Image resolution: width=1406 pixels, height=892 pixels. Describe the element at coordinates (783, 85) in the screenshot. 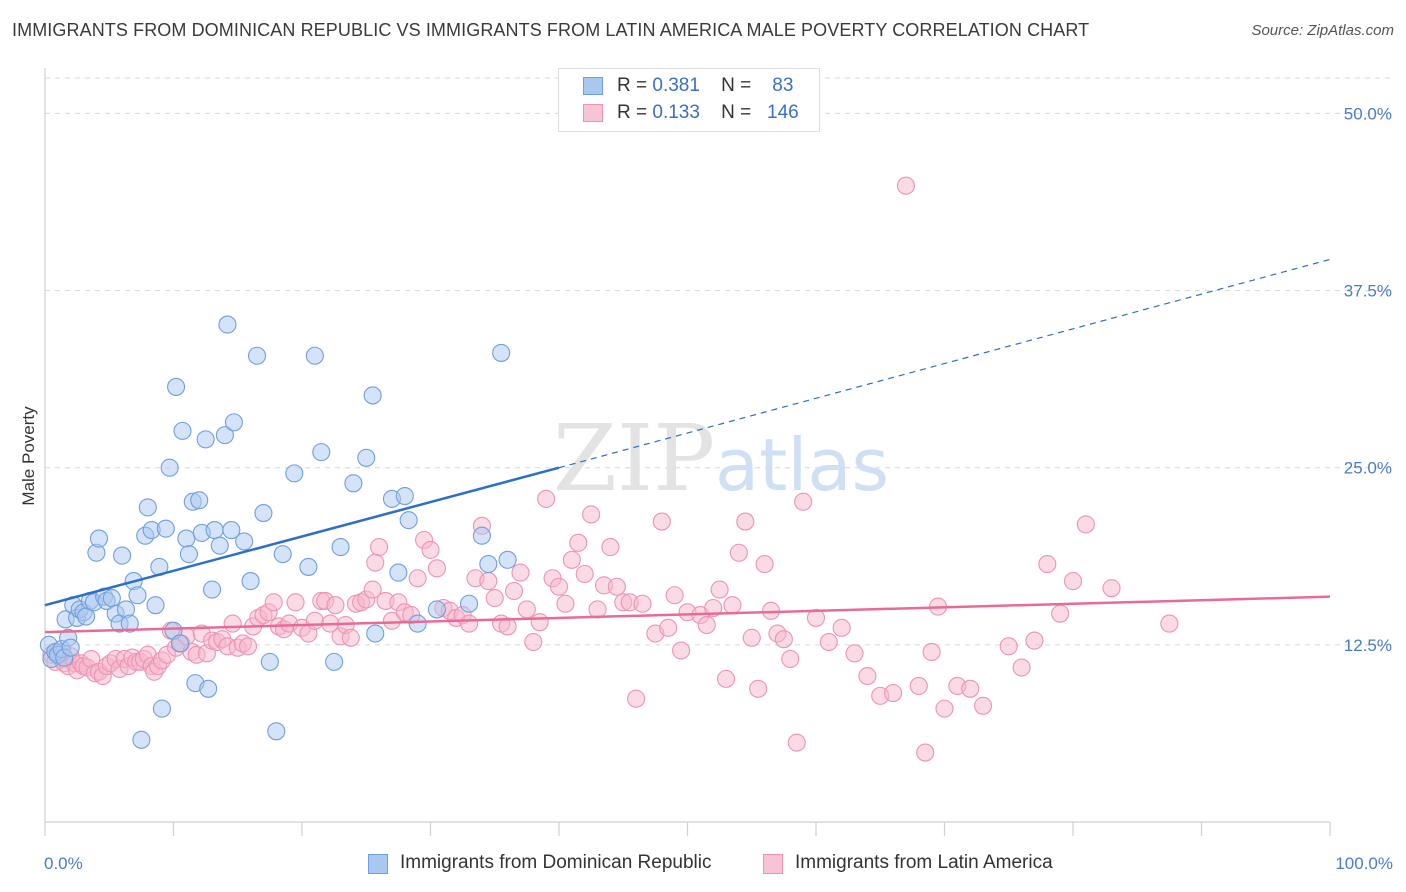

I see `stats-n-value: 83` at that location.